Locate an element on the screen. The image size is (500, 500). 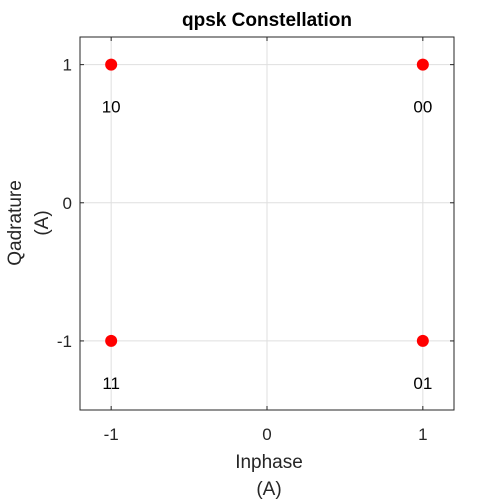
y-tick-label: -1 is located at coordinates (64, 341).